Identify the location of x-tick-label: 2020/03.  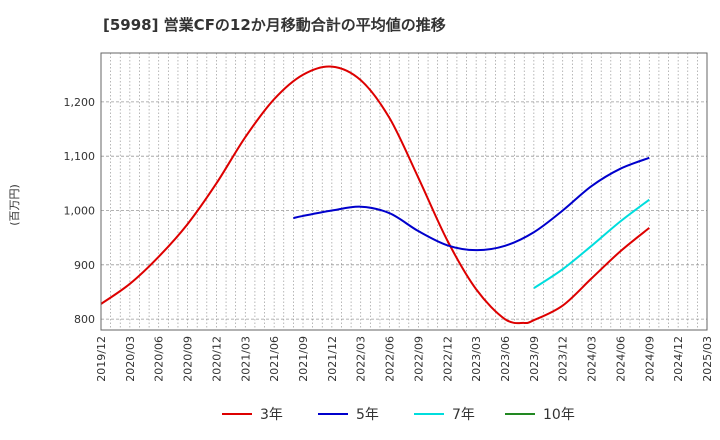
(130, 359).